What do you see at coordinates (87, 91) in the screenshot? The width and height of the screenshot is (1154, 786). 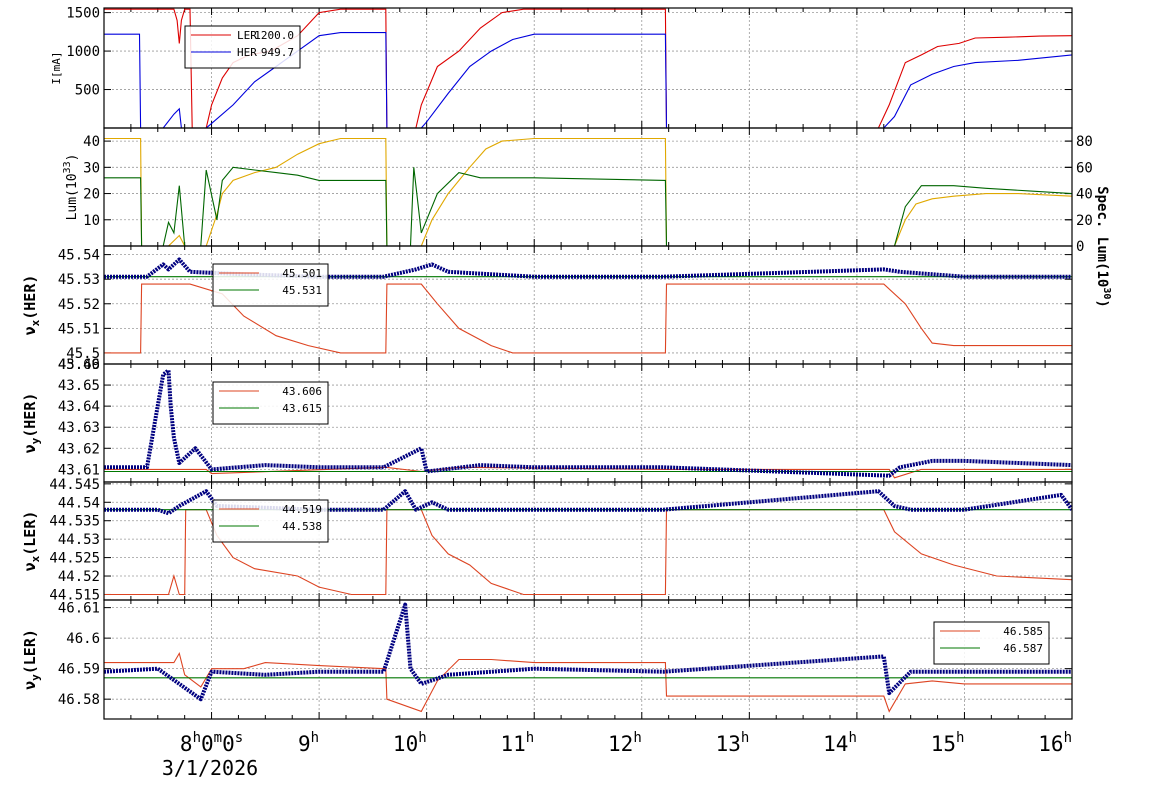 I see `y-tick-label: 500` at bounding box center [87, 91].